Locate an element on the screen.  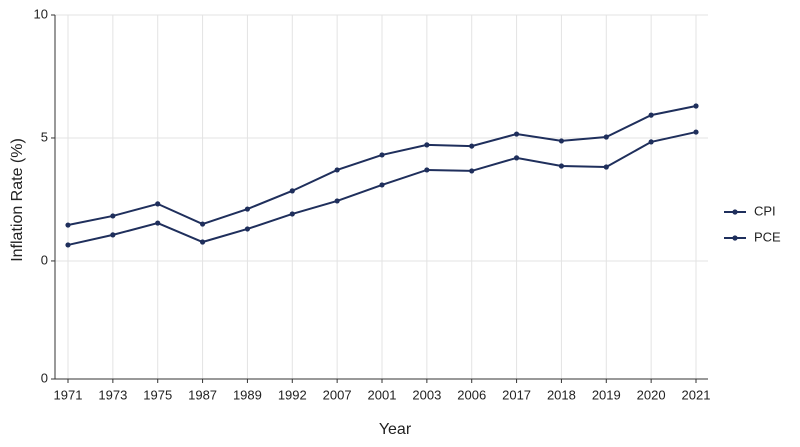
x-tick-label: 1989 is located at coordinates (247, 394).